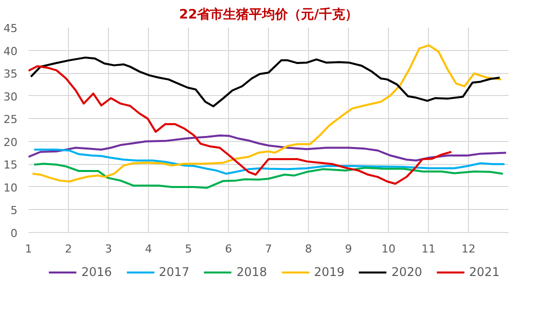 Image resolution: width=550 pixels, height=330 pixels. Describe the element at coordinates (28, 249) in the screenshot. I see `x-tick-label: 1` at that location.